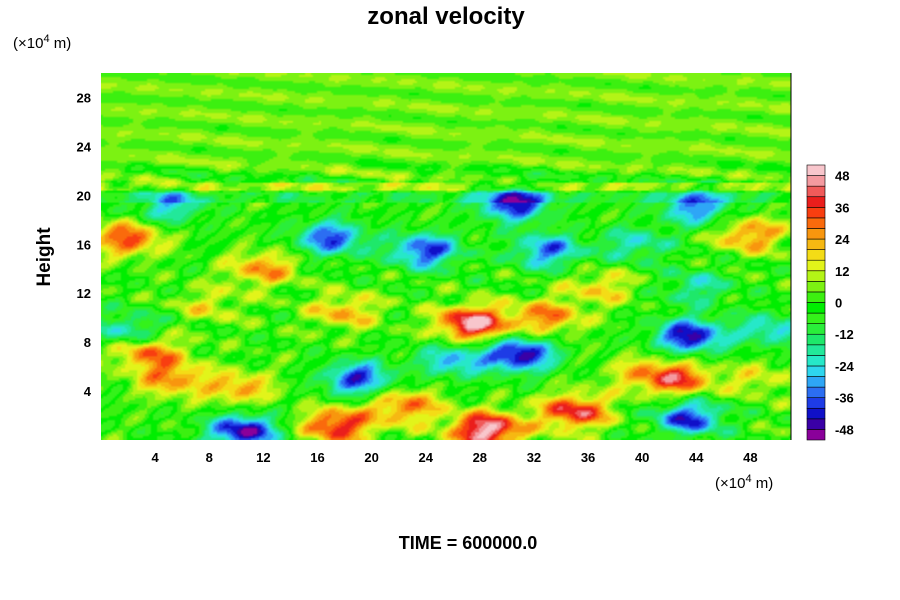 This screenshot has width=900, height=600. Describe the element at coordinates (263, 457) in the screenshot. I see `x-tick-label: 12` at that location.